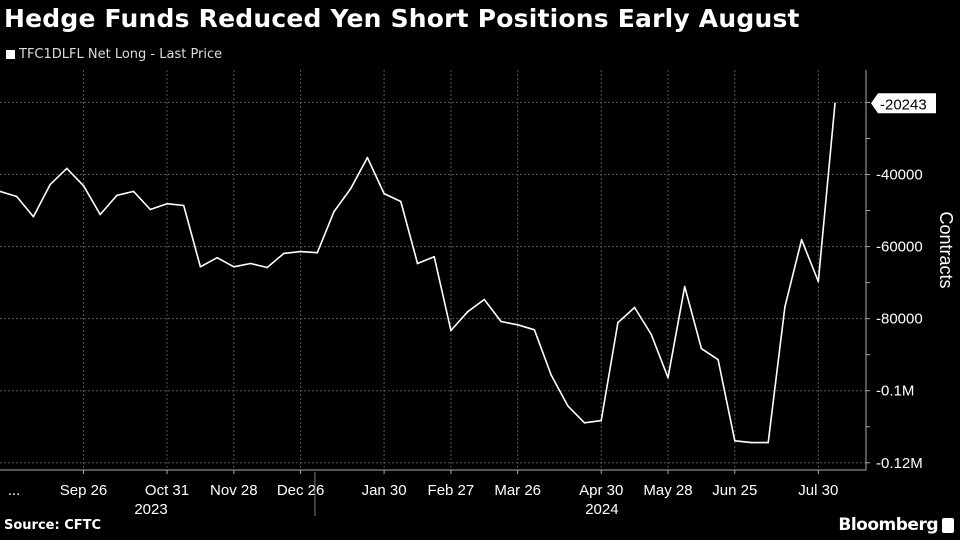 The height and width of the screenshot is (540, 960). Describe the element at coordinates (667, 490) in the screenshot. I see `x-tick-label: May 28` at that location.